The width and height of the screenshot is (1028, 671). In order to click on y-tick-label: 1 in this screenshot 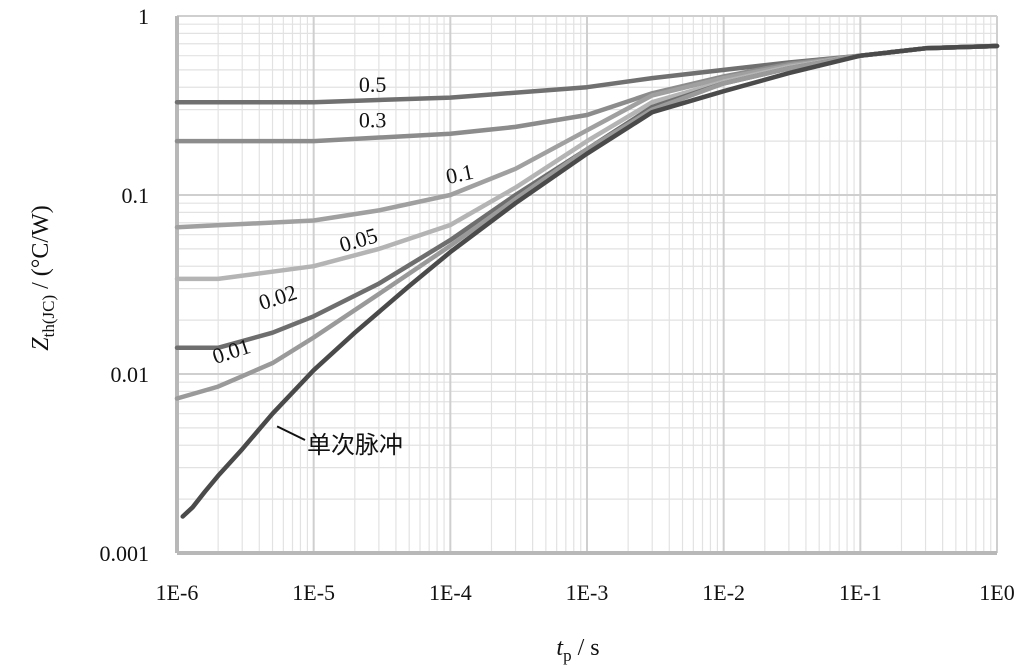, I will do `click(143, 16)`.